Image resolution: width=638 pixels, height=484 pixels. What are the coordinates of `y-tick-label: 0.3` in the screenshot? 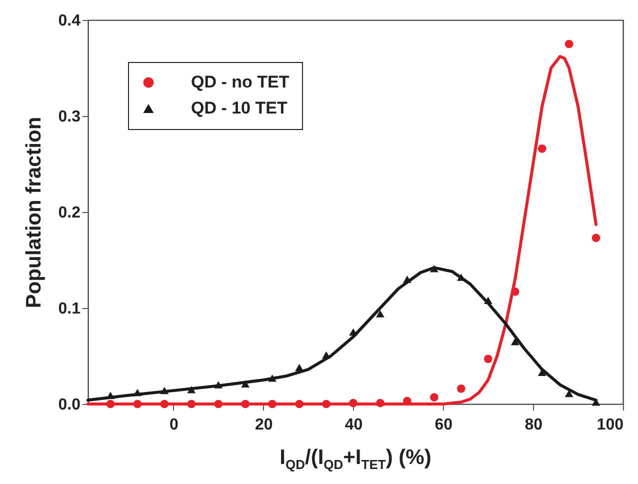 It's located at (69, 117).